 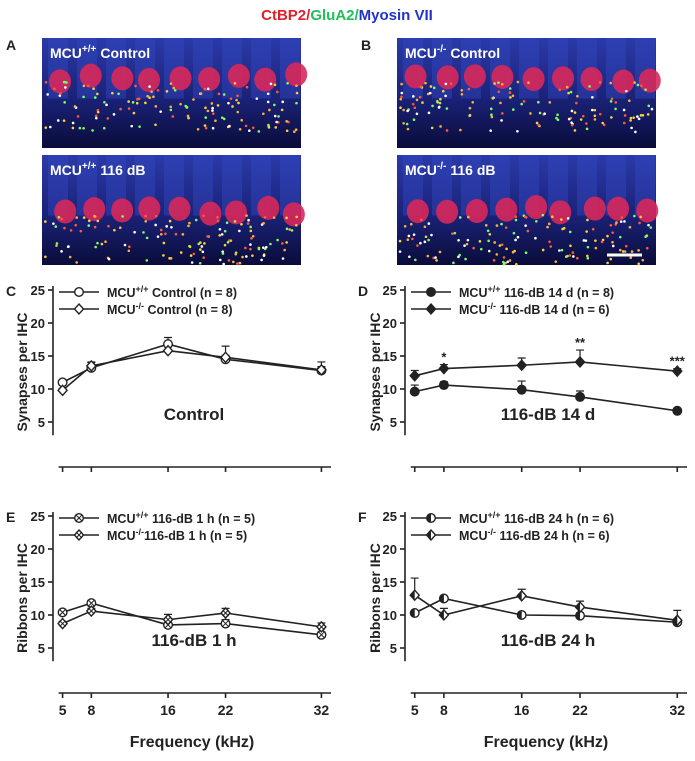 What do you see at coordinates (62, 623) in the screenshot?
I see `marker-cross` at bounding box center [62, 623].